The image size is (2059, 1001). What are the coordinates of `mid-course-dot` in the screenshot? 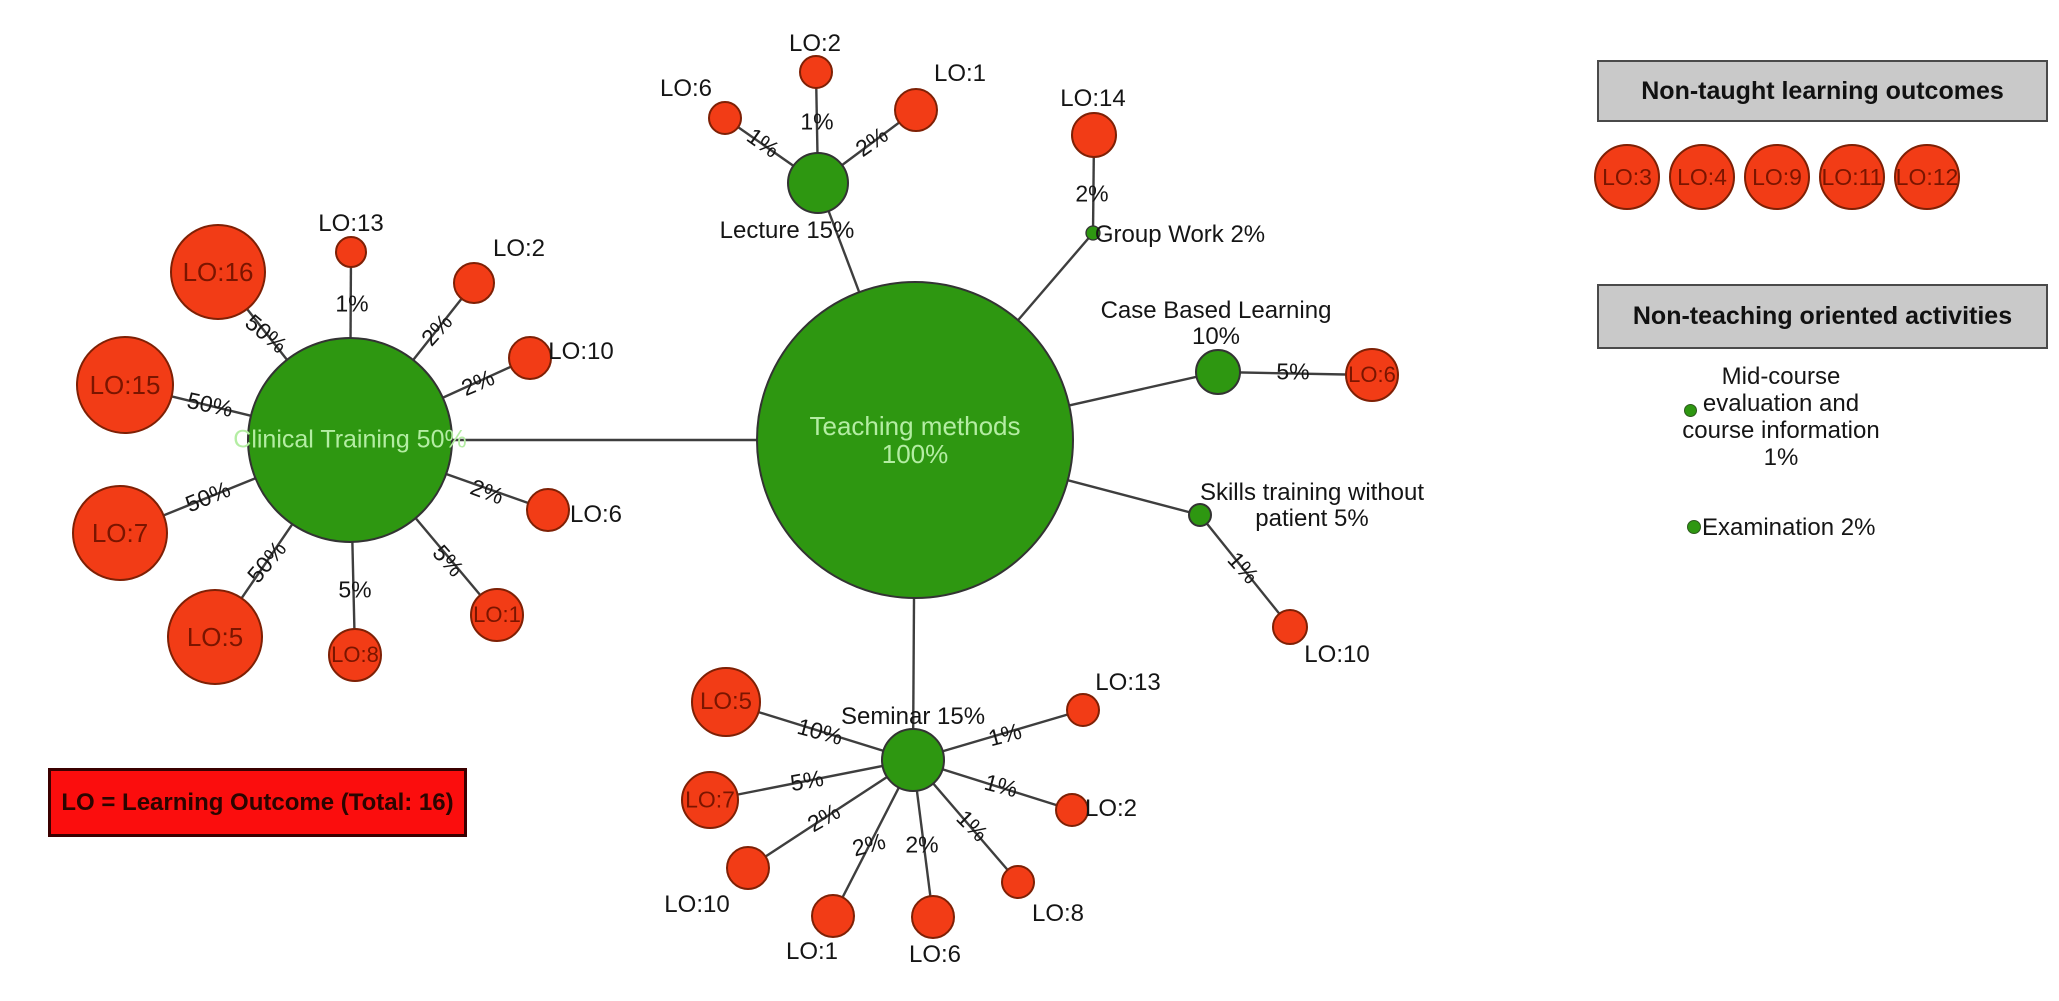 It's located at (1690, 410).